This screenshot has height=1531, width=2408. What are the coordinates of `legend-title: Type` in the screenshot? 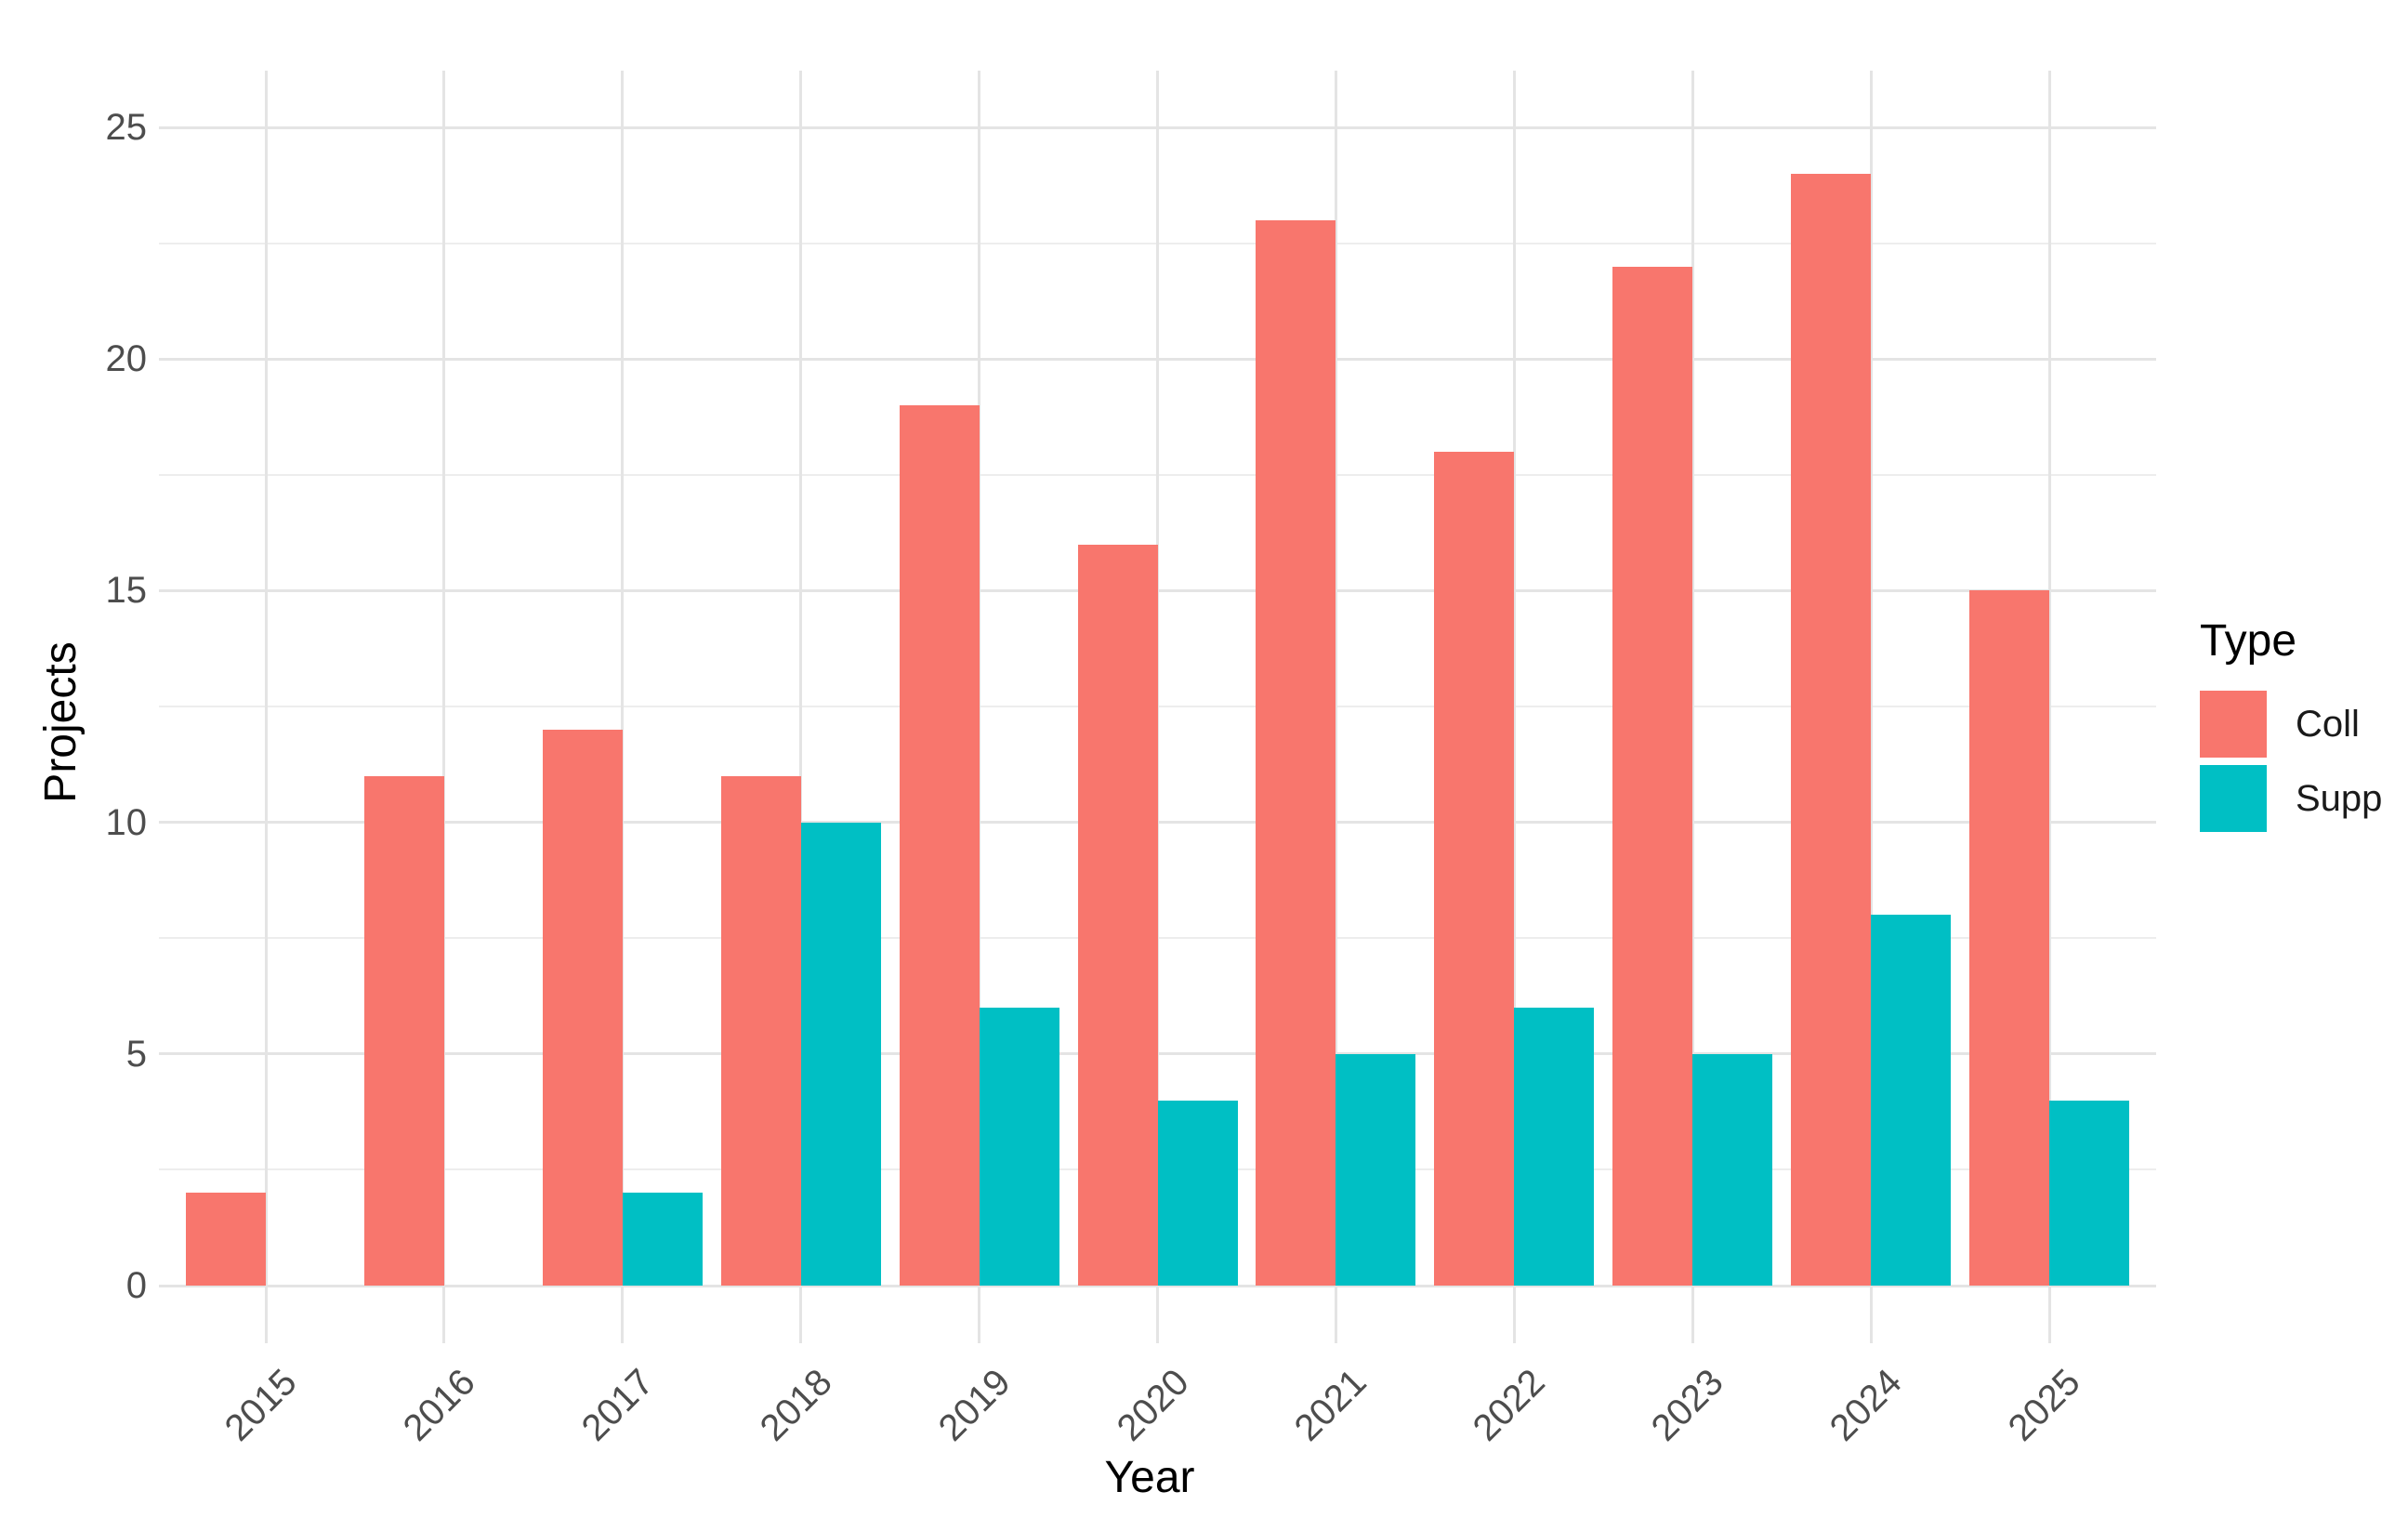 It's located at (2248, 641).